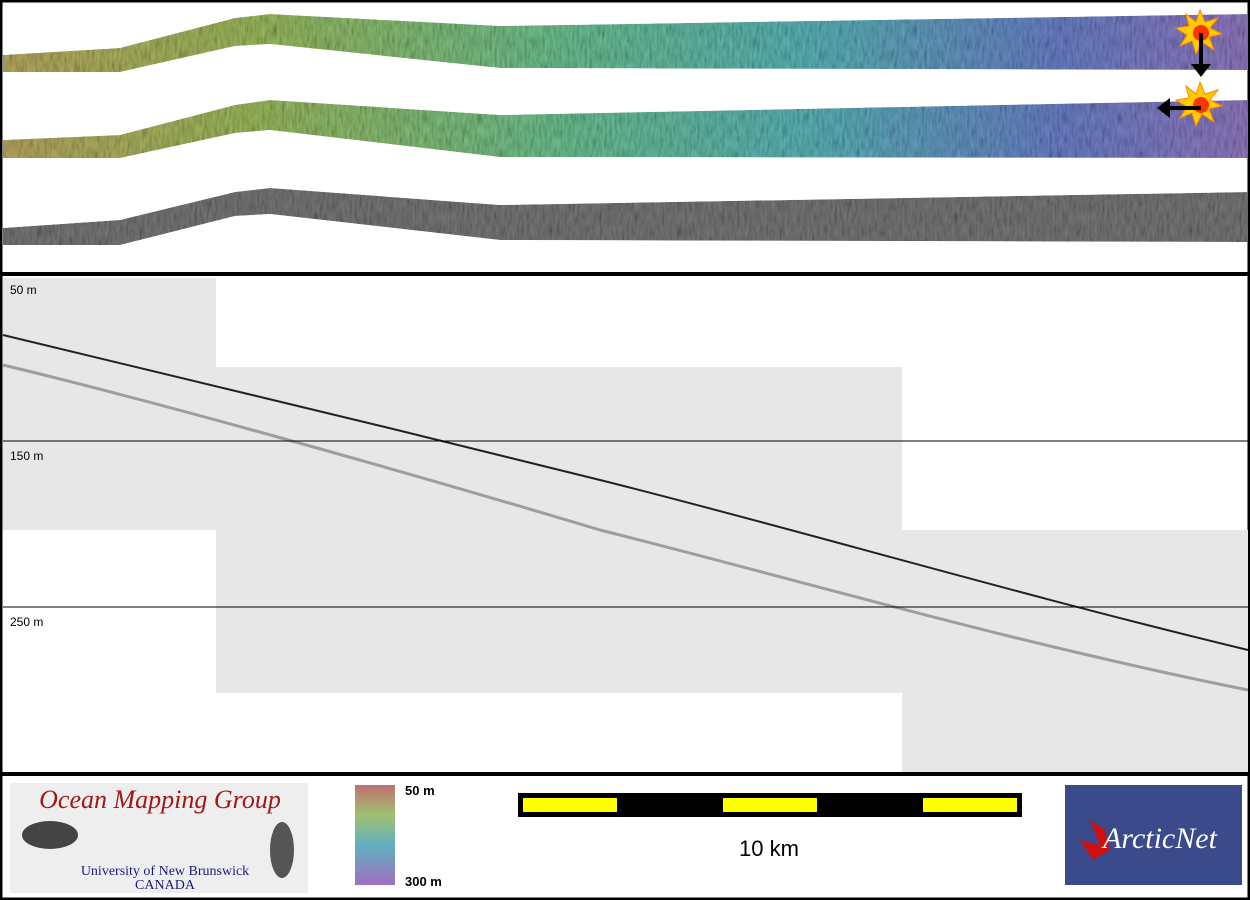 This screenshot has width=1250, height=900. Describe the element at coordinates (165, 871) in the screenshot. I see `logo-university: University of New Brunswick` at that location.